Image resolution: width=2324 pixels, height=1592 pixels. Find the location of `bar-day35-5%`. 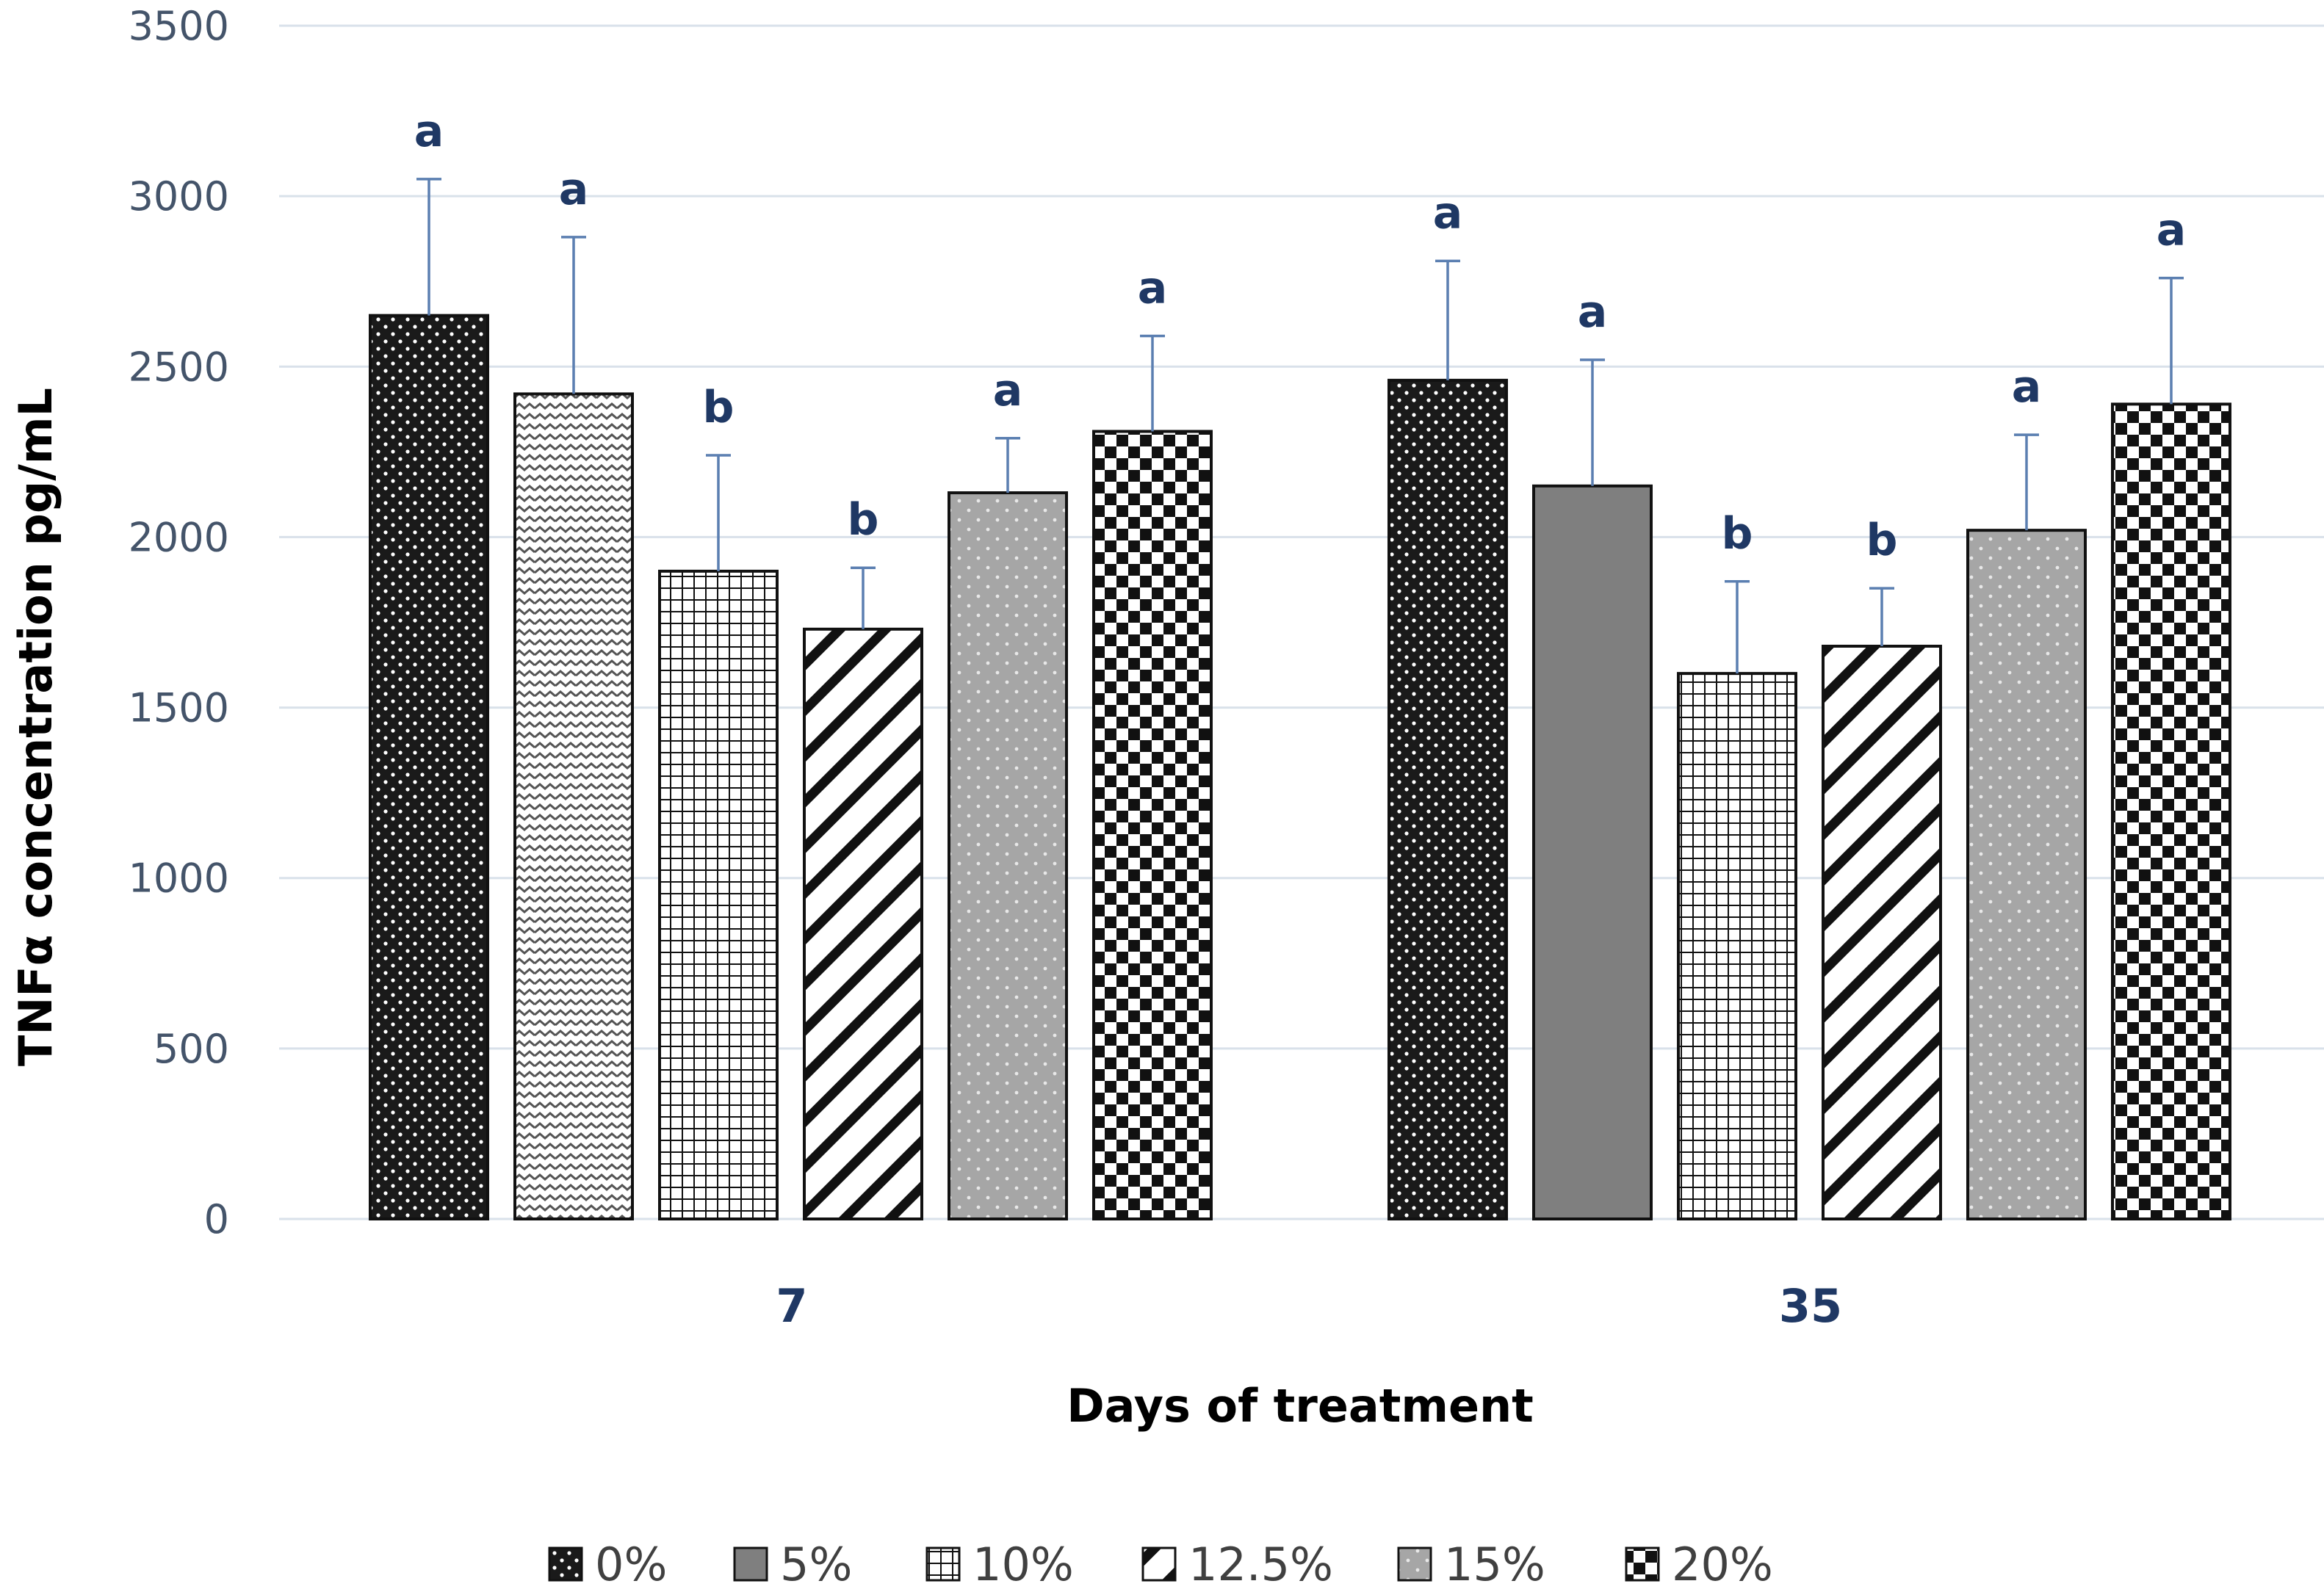

bar-day35-5% is located at coordinates (1593, 852).